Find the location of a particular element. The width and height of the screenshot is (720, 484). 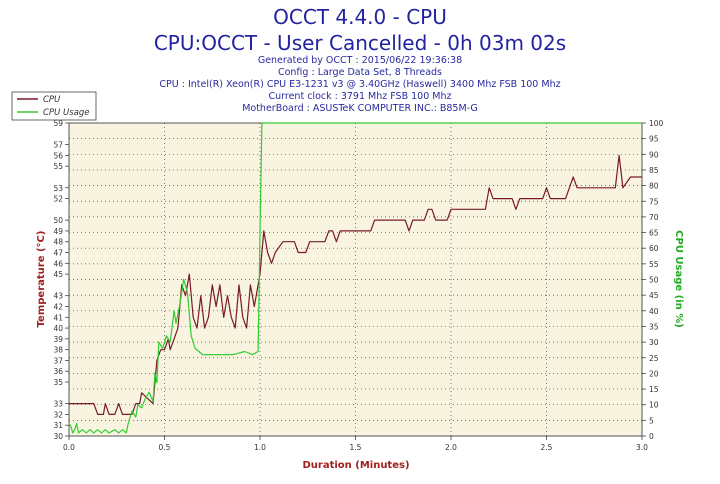

y2-tick-label: 100 is located at coordinates (656, 123).